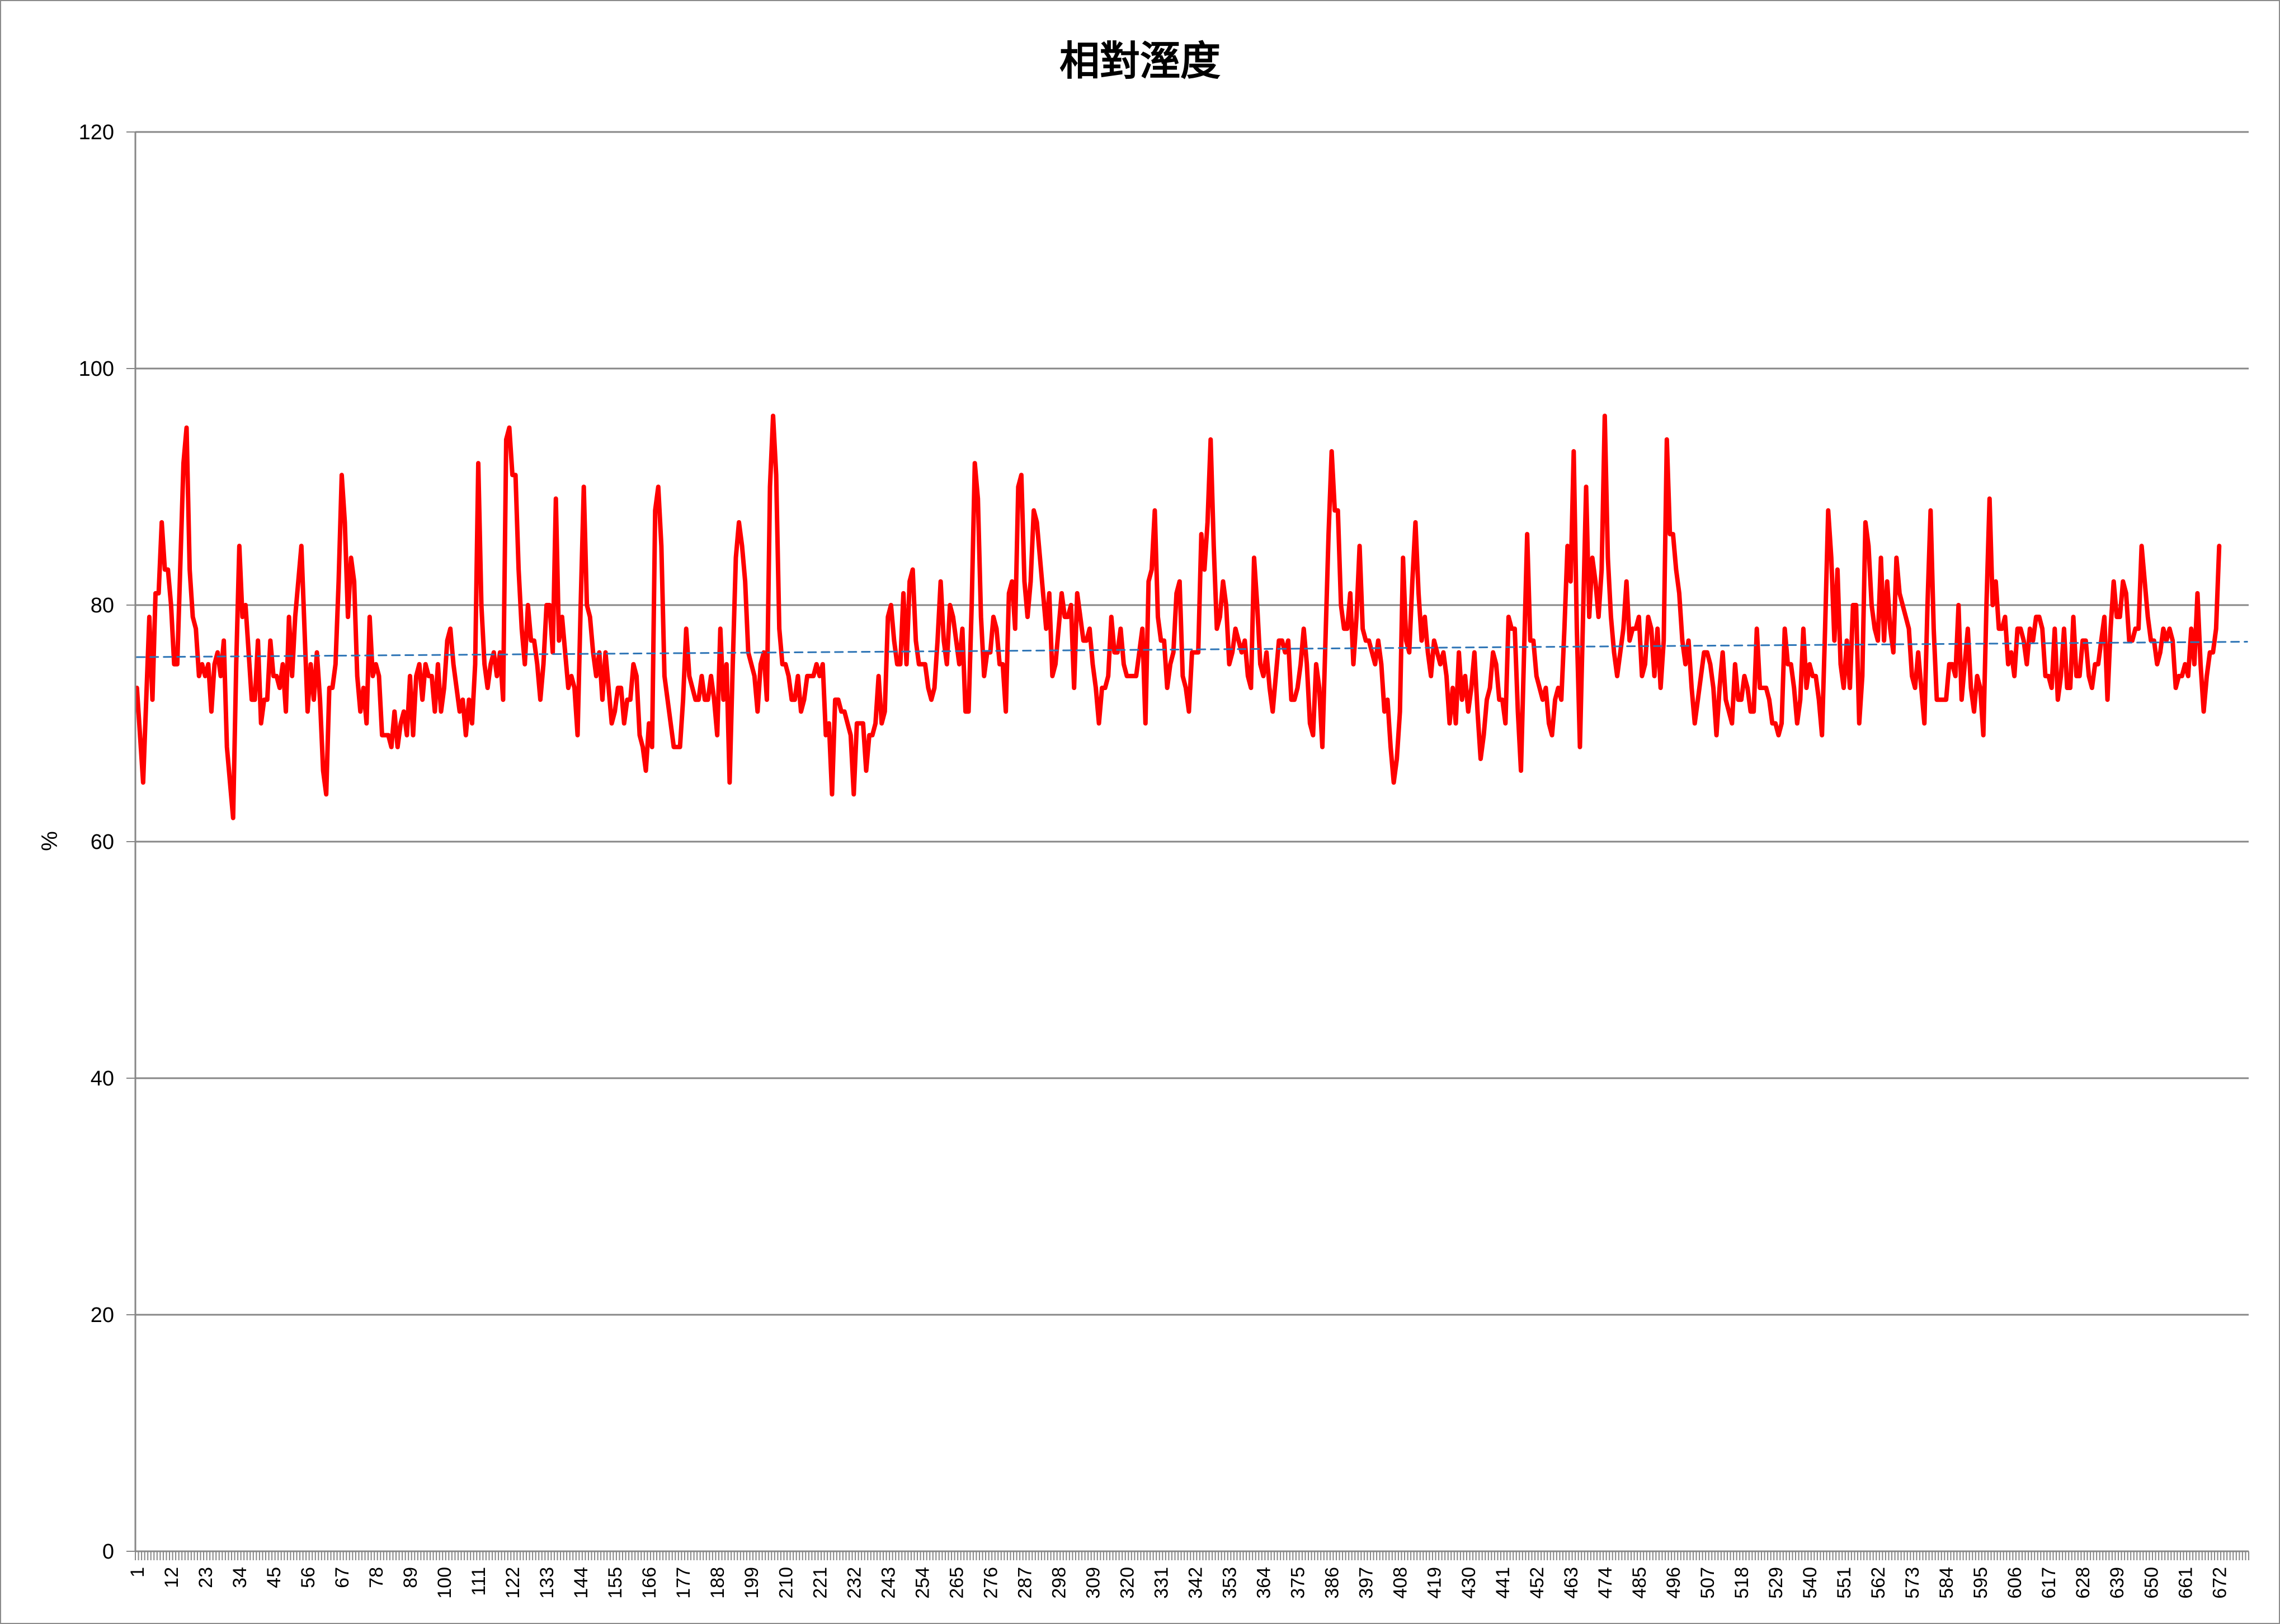 This screenshot has width=2280, height=1624. Describe the element at coordinates (1946, 1583) in the screenshot. I see `x-tick-label: 584` at that location.